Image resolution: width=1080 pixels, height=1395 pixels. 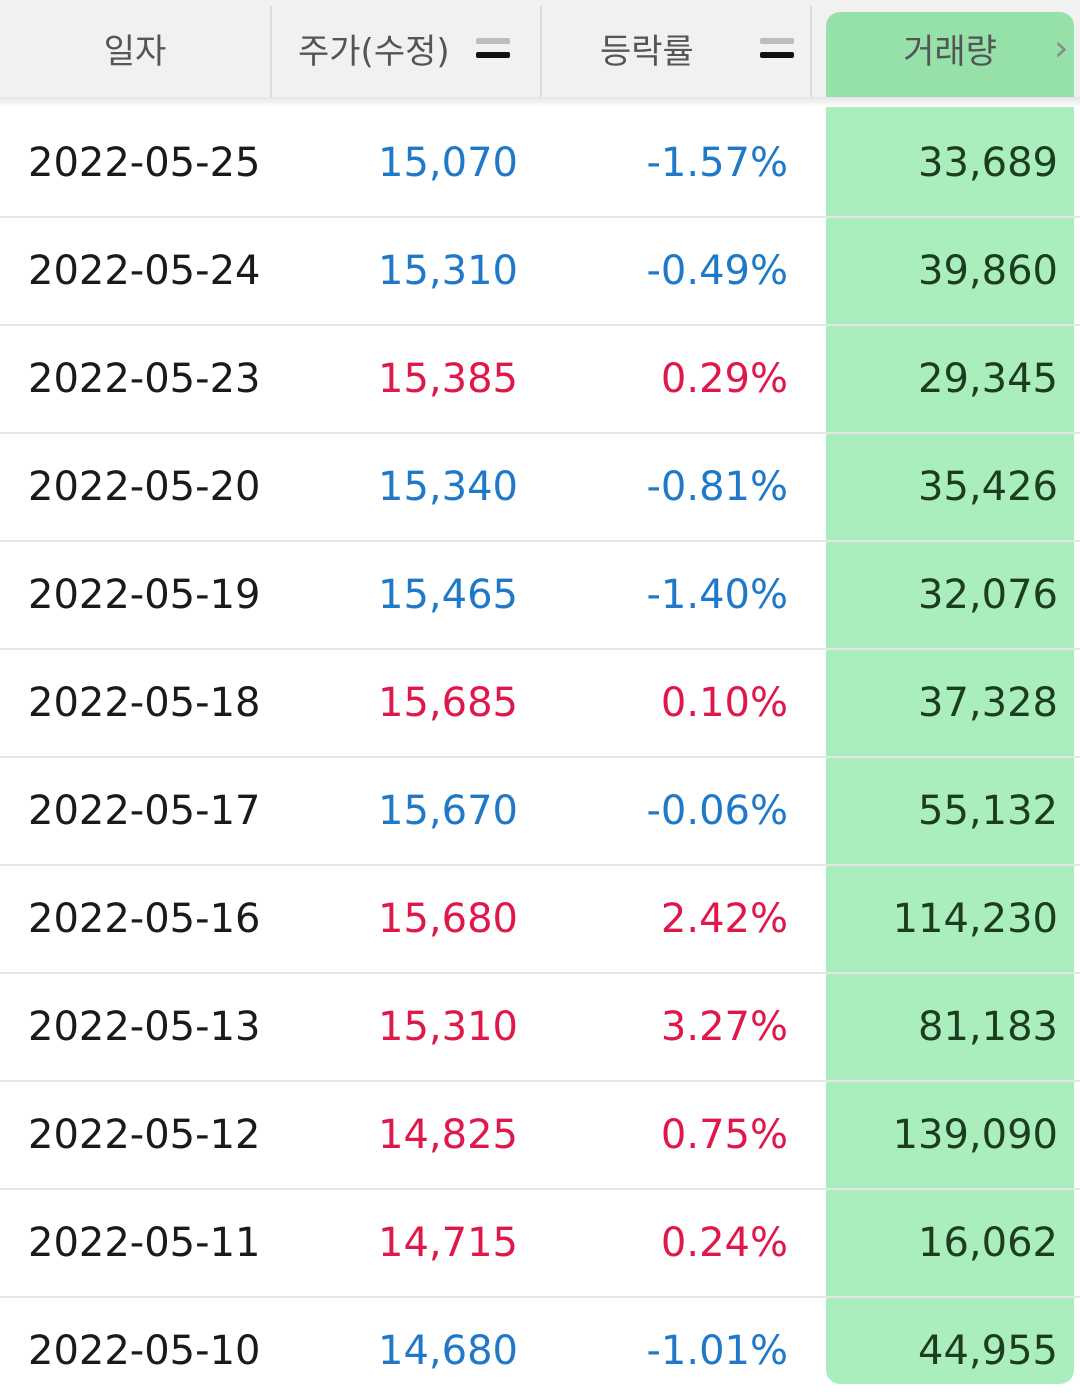 What do you see at coordinates (724, 919) in the screenshot?
I see `row-rate: 2.42%` at bounding box center [724, 919].